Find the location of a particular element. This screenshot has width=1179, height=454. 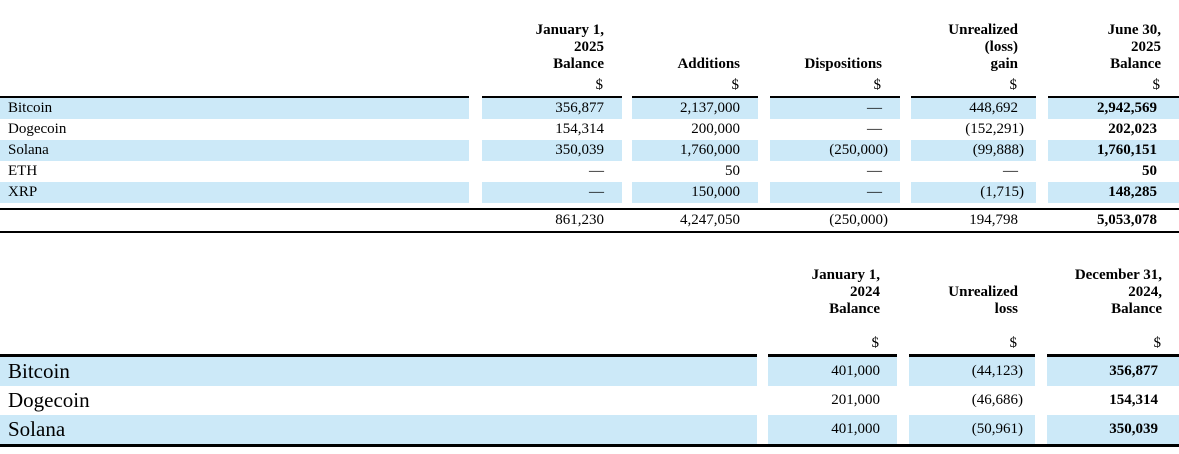

table-row: Bitcoin 356,877 2,137,000 — 448,692 2,942,569 is located at coordinates (589, 108).